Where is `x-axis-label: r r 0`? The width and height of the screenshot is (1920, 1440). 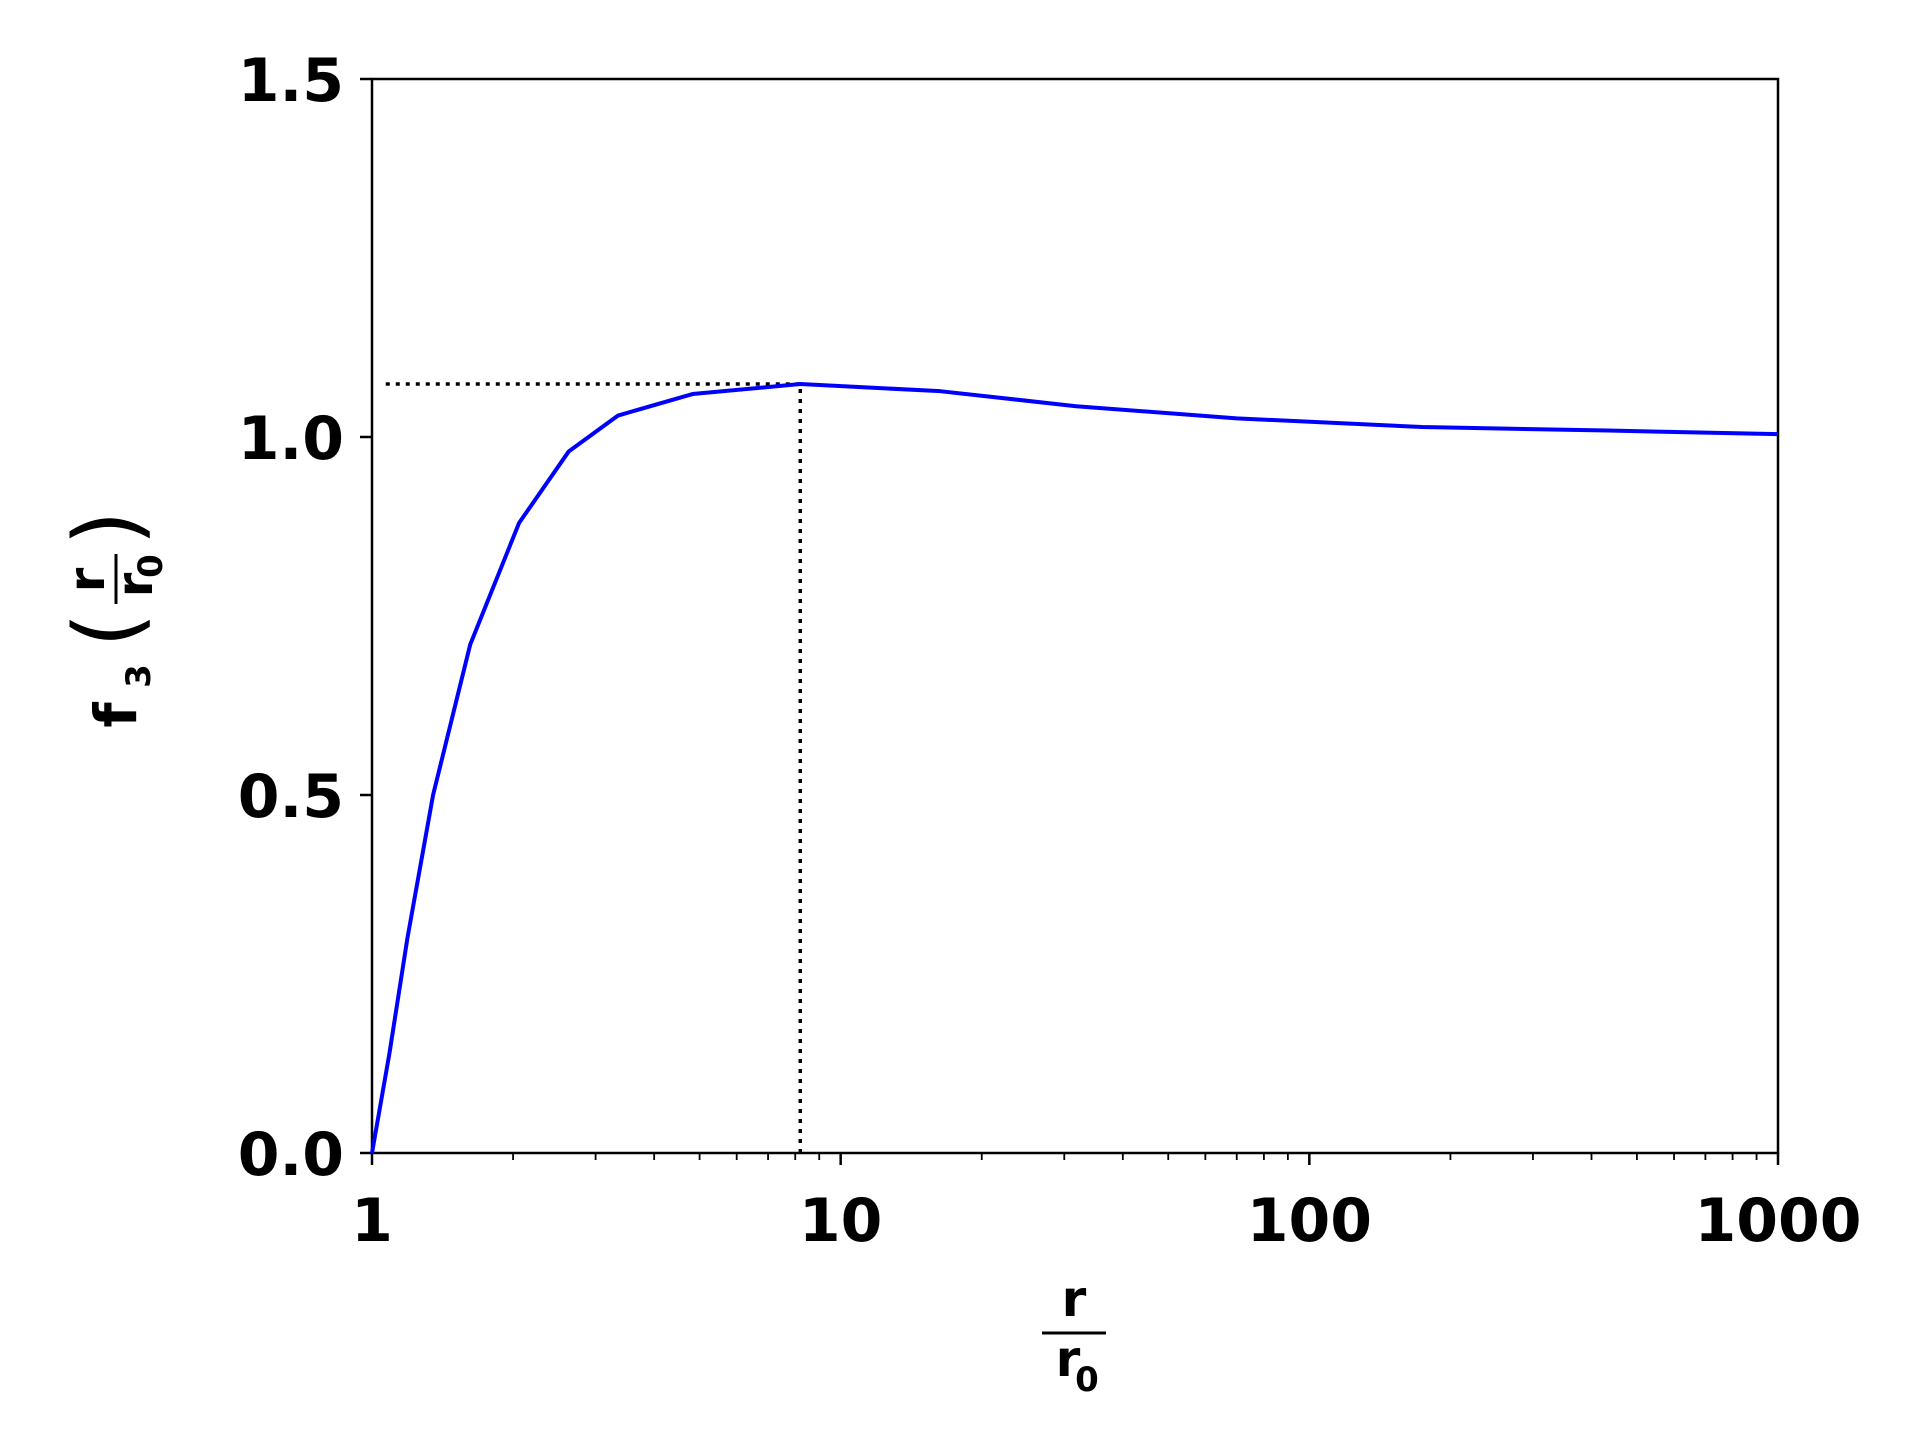
x-axis-label: r r 0 is located at coordinates (1074, 1335).